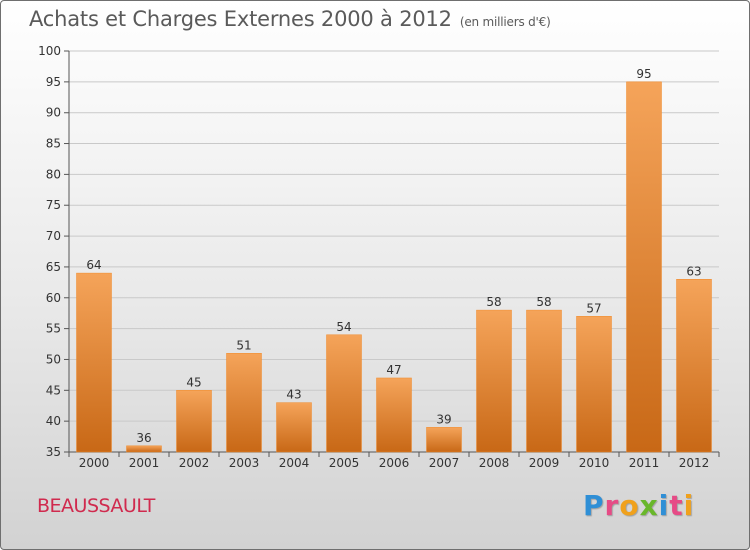 Image resolution: width=750 pixels, height=550 pixels. What do you see at coordinates (53, 267) in the screenshot?
I see `y-tick-label: 65` at bounding box center [53, 267].